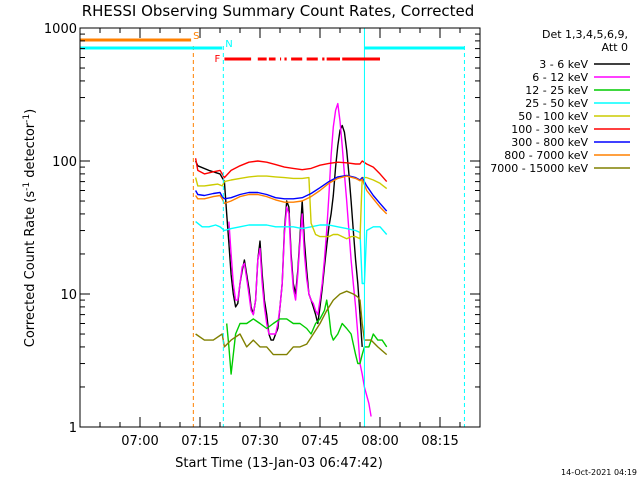 This screenshot has height=480, width=640. Describe the element at coordinates (259, 441) in the screenshot. I see `x-tick-label: 07:30` at that location.